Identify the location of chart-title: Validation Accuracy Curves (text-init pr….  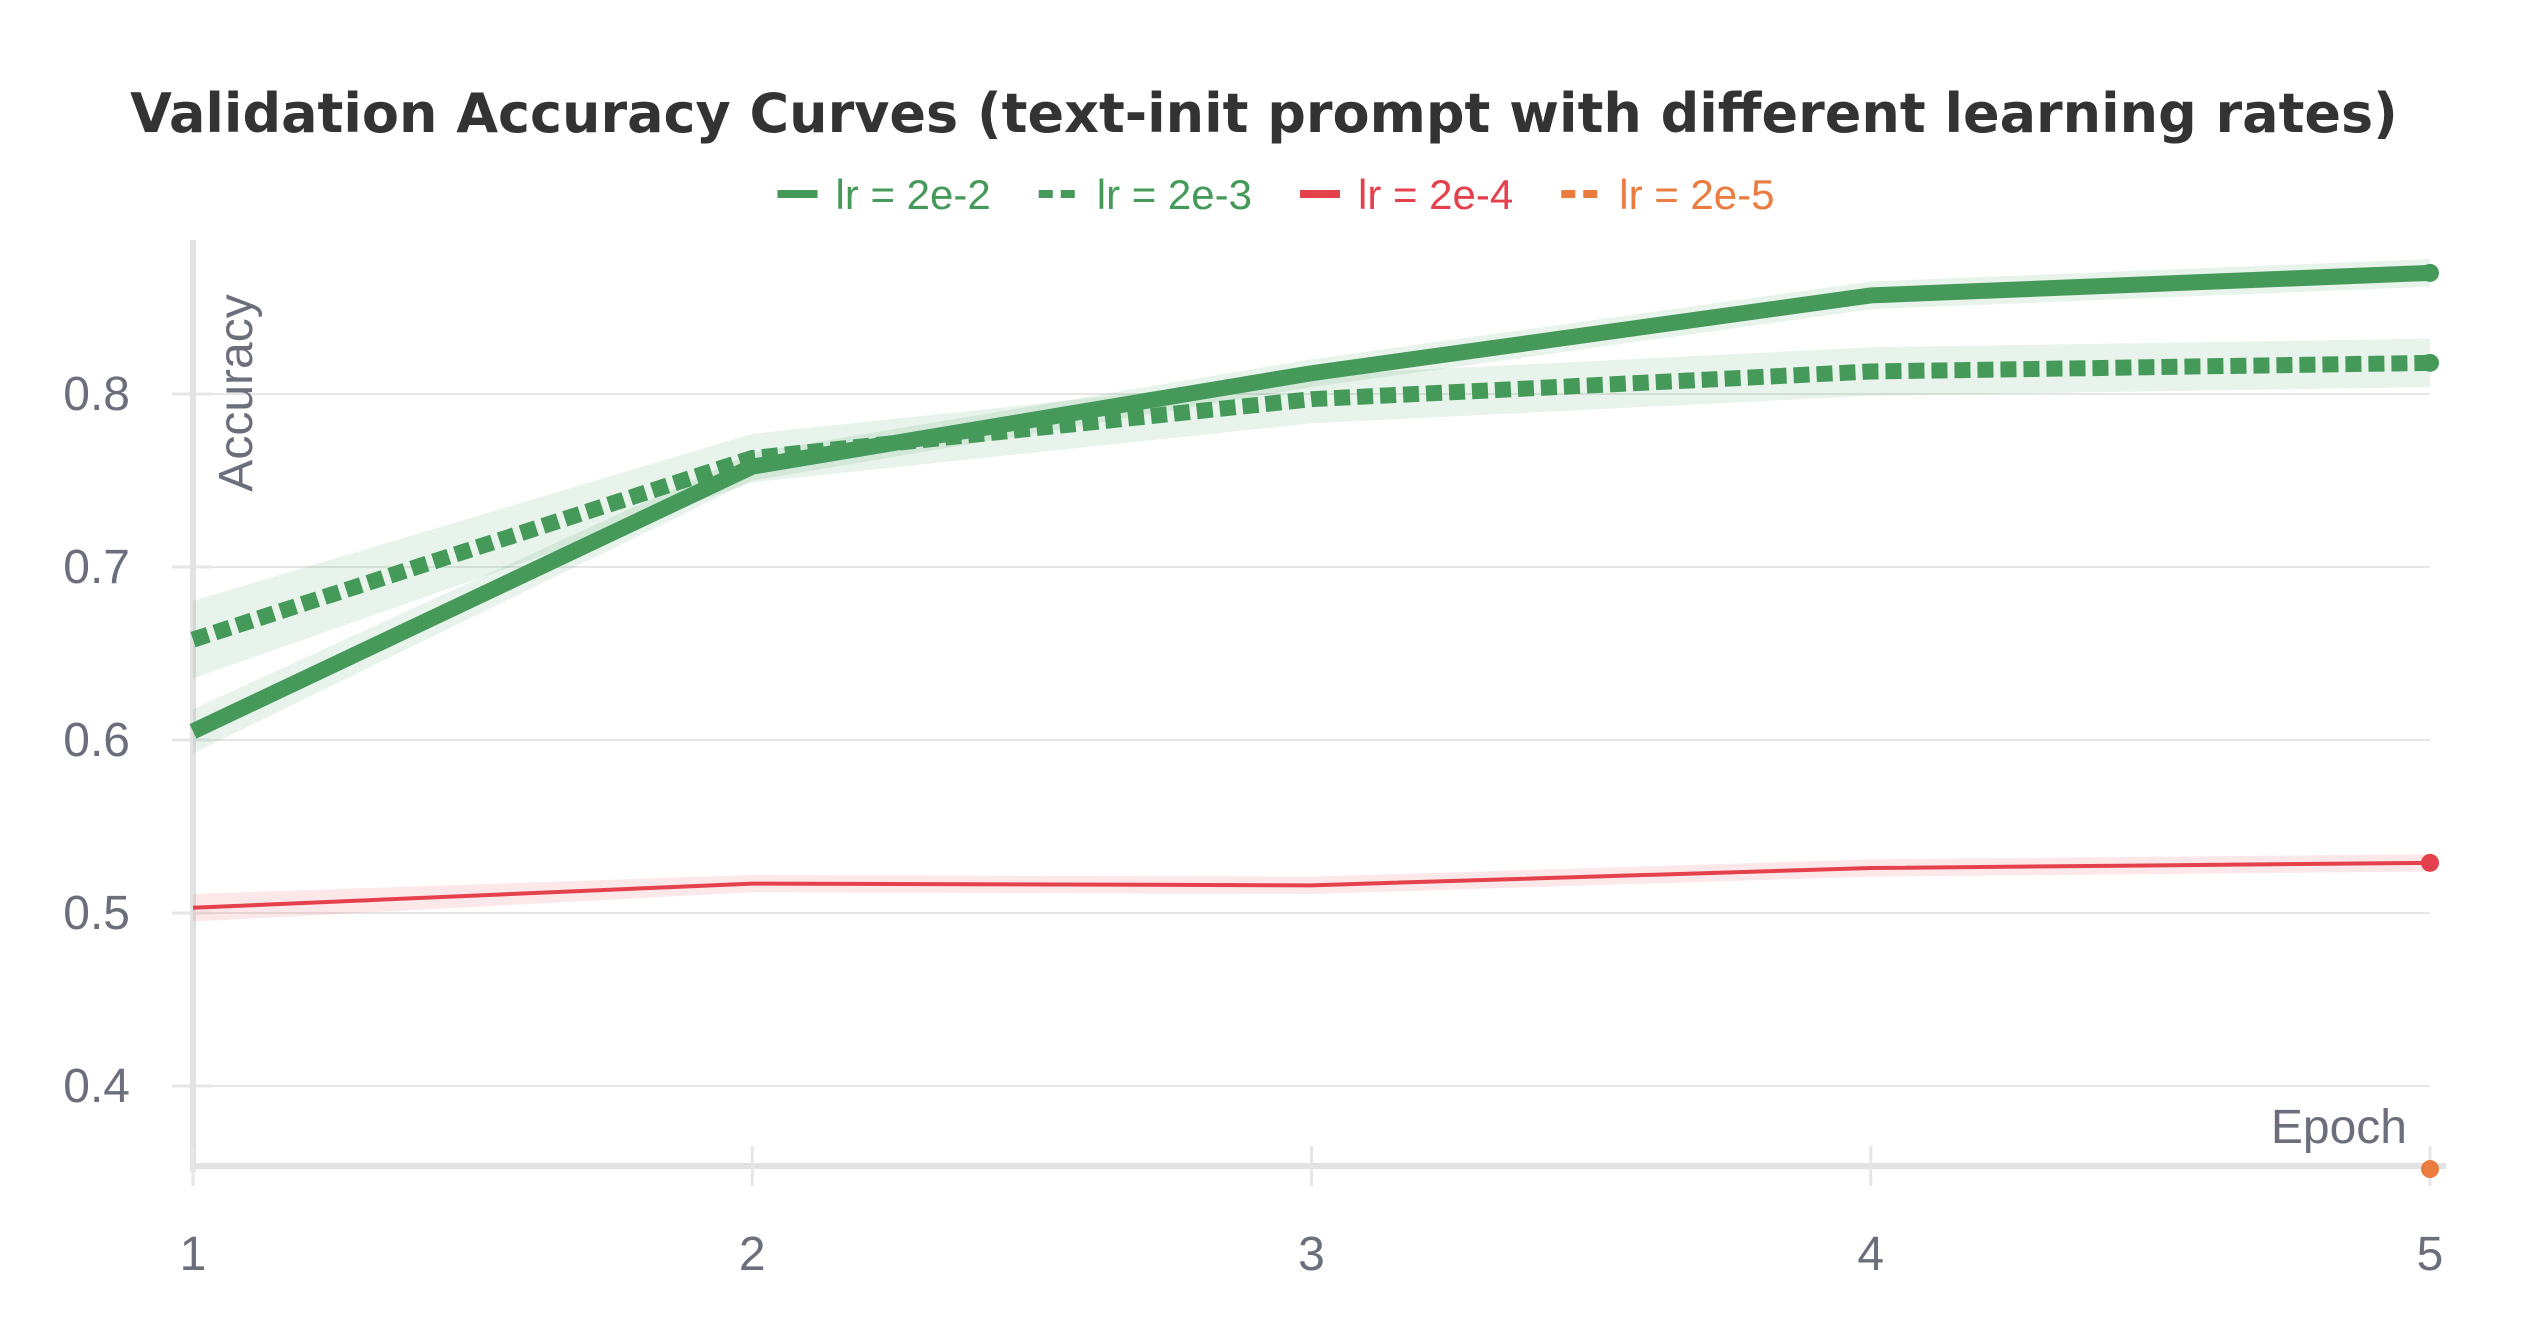
(1264, 113).